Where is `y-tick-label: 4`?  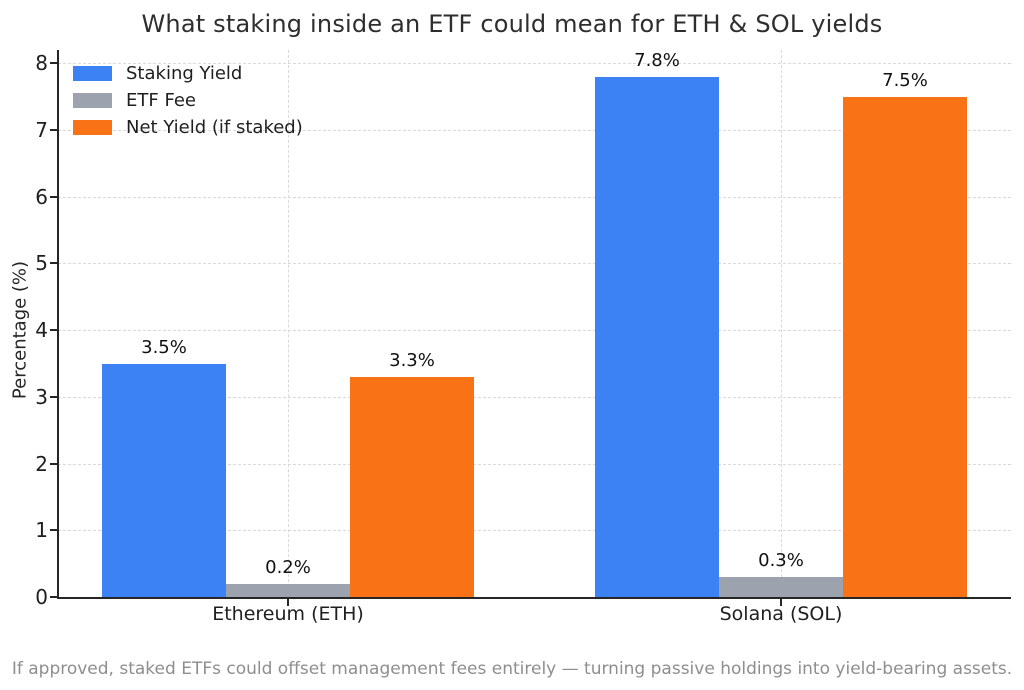
y-tick-label: 4 is located at coordinates (41, 330).